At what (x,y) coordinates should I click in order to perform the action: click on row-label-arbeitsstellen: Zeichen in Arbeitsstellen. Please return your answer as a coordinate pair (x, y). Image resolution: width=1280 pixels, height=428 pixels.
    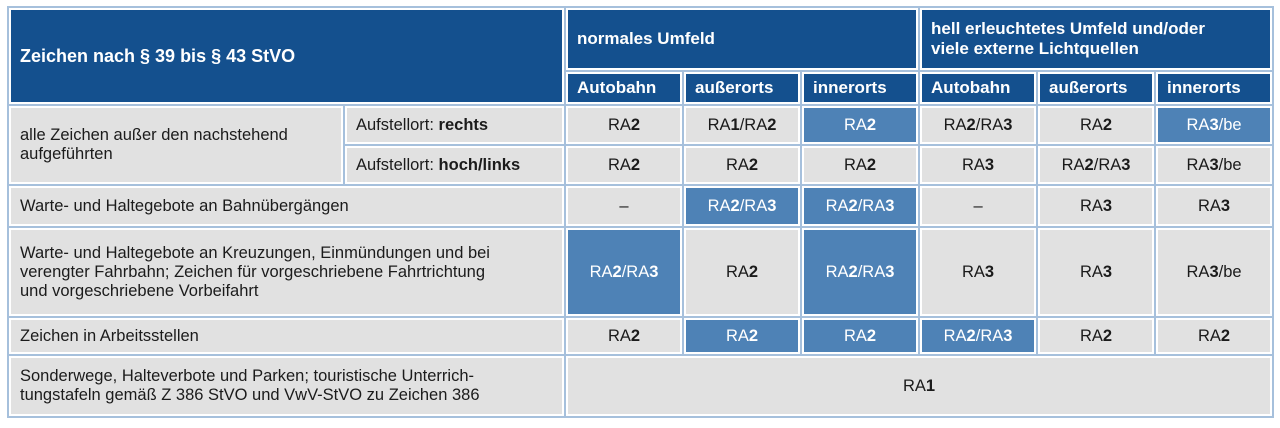
    Looking at the image, I should click on (286, 336).